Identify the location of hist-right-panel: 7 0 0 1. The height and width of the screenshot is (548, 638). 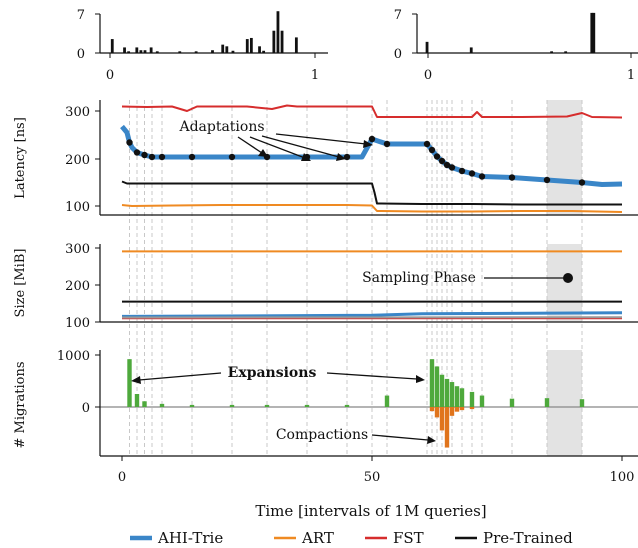
(516, 45).